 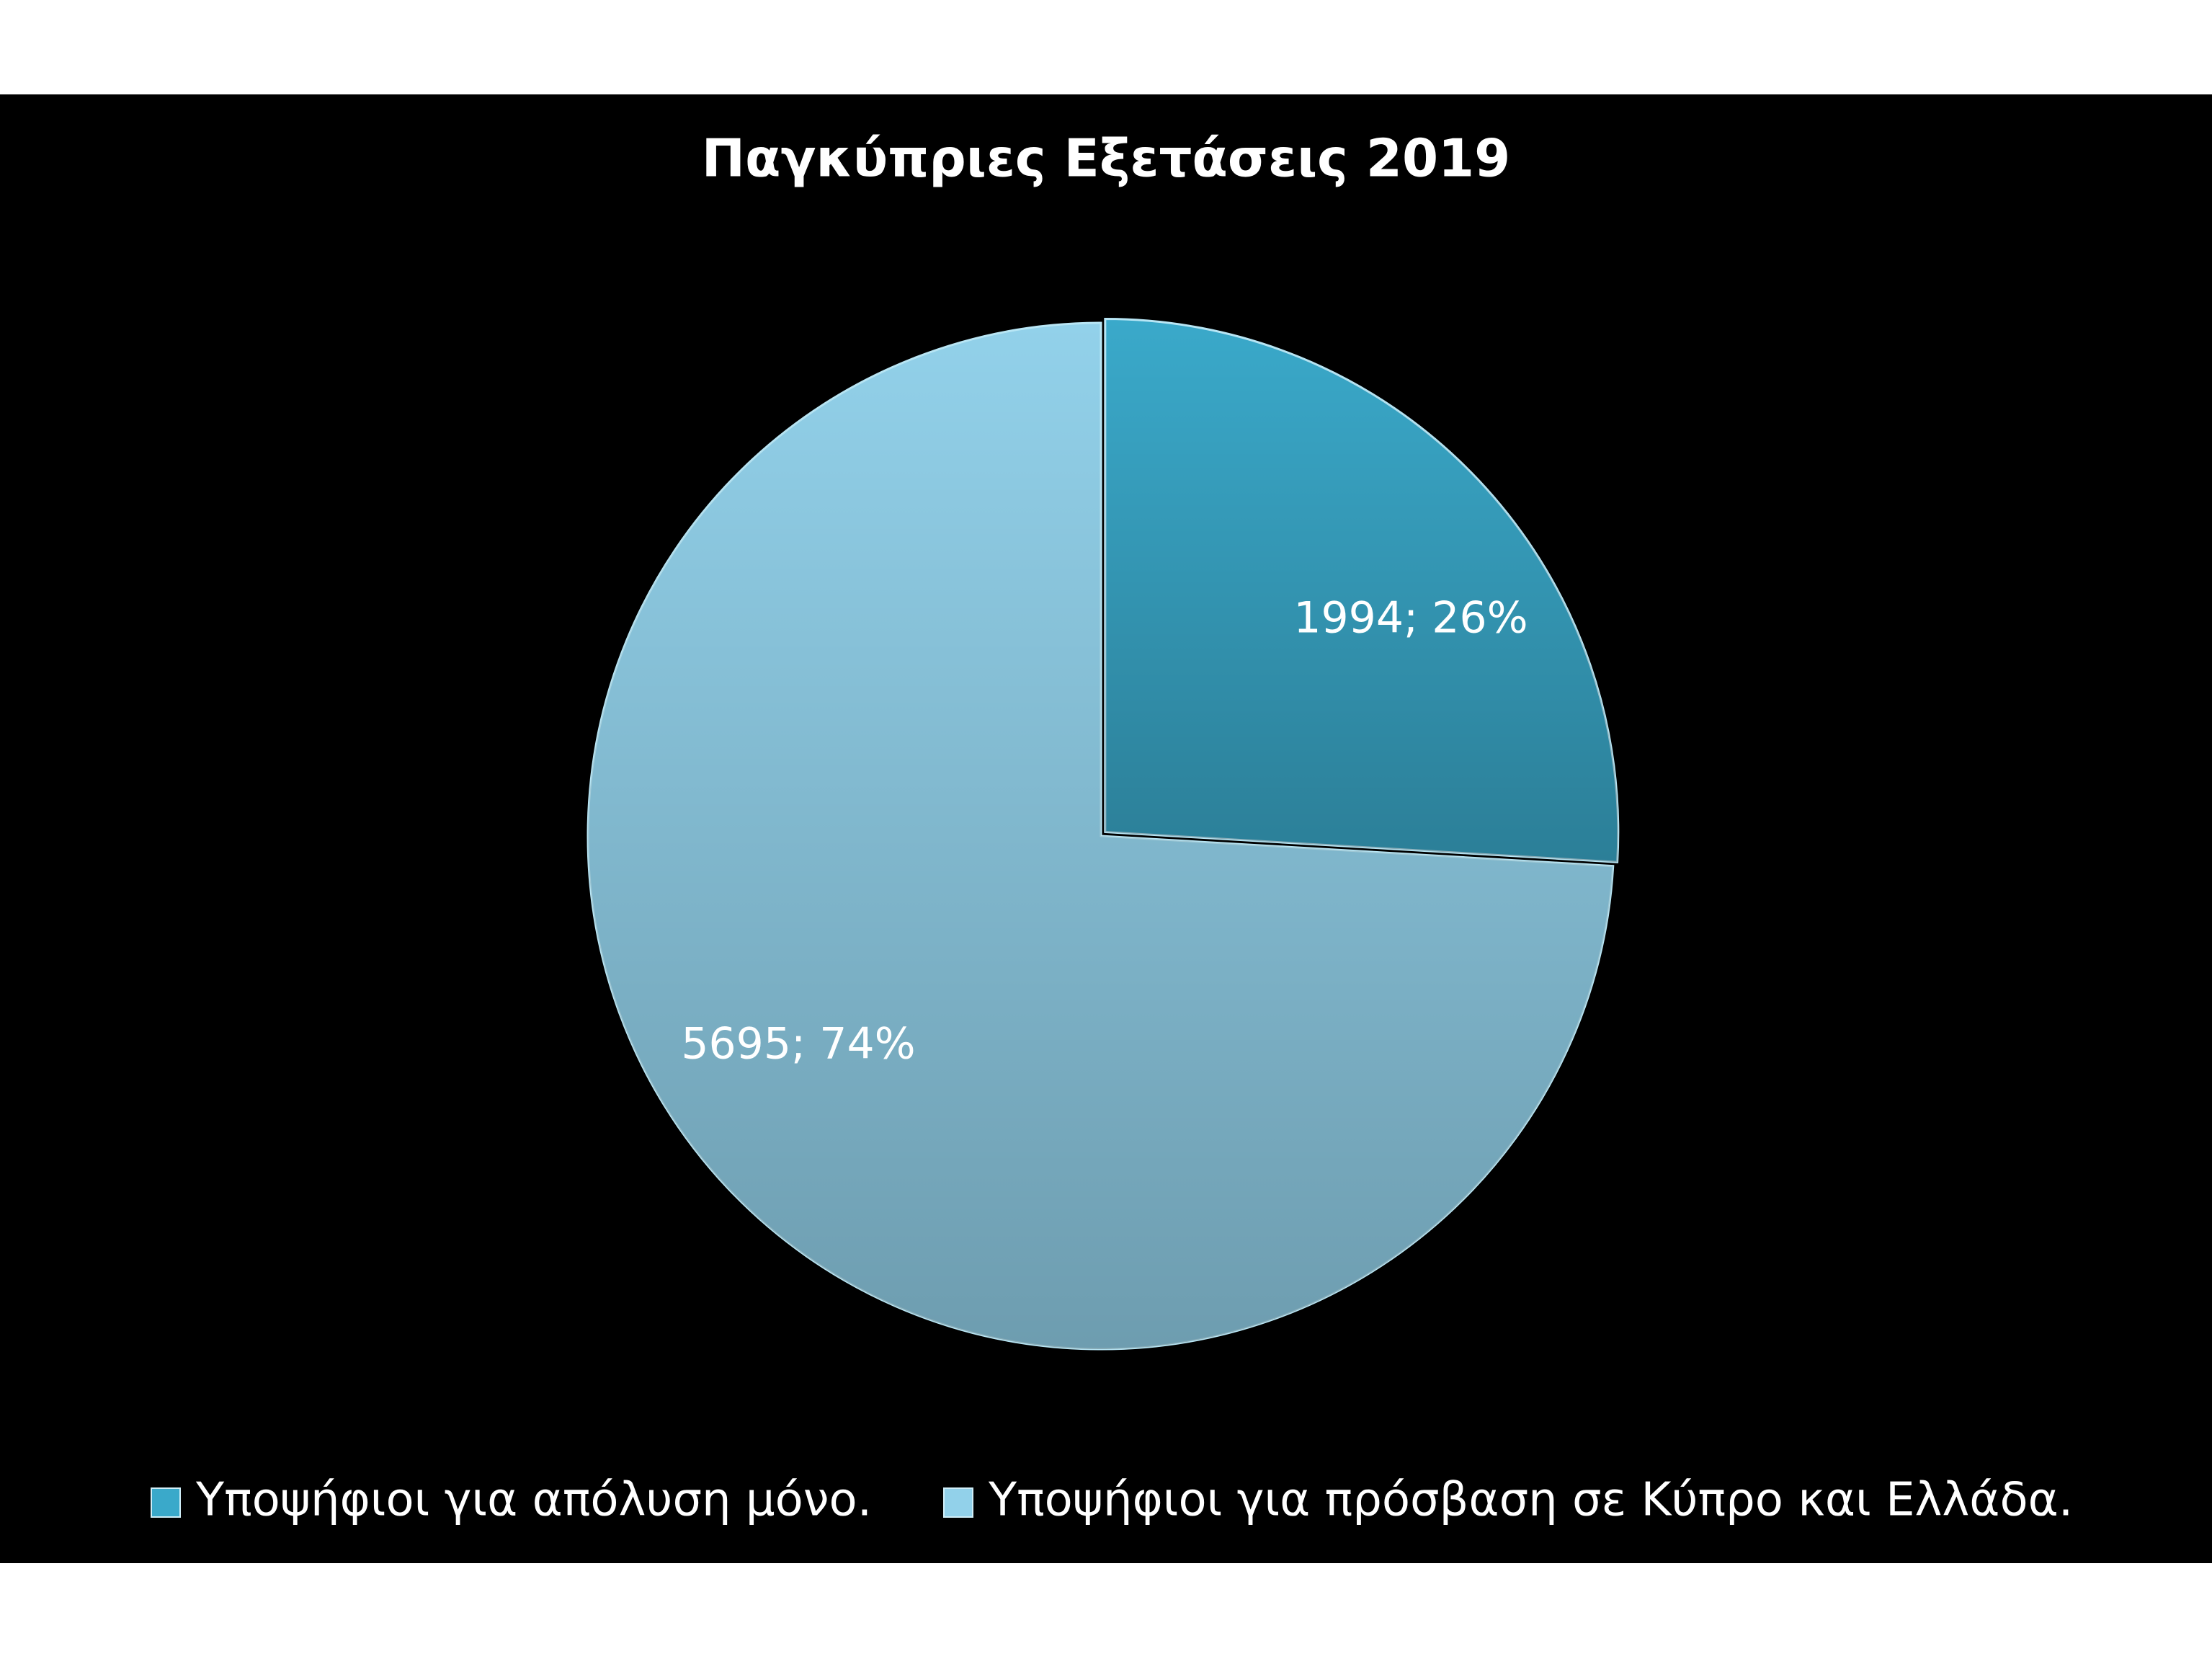 I want to click on chart-title: Παγκύπριες Εξετάσεις 2019, so click(x=1106, y=158).